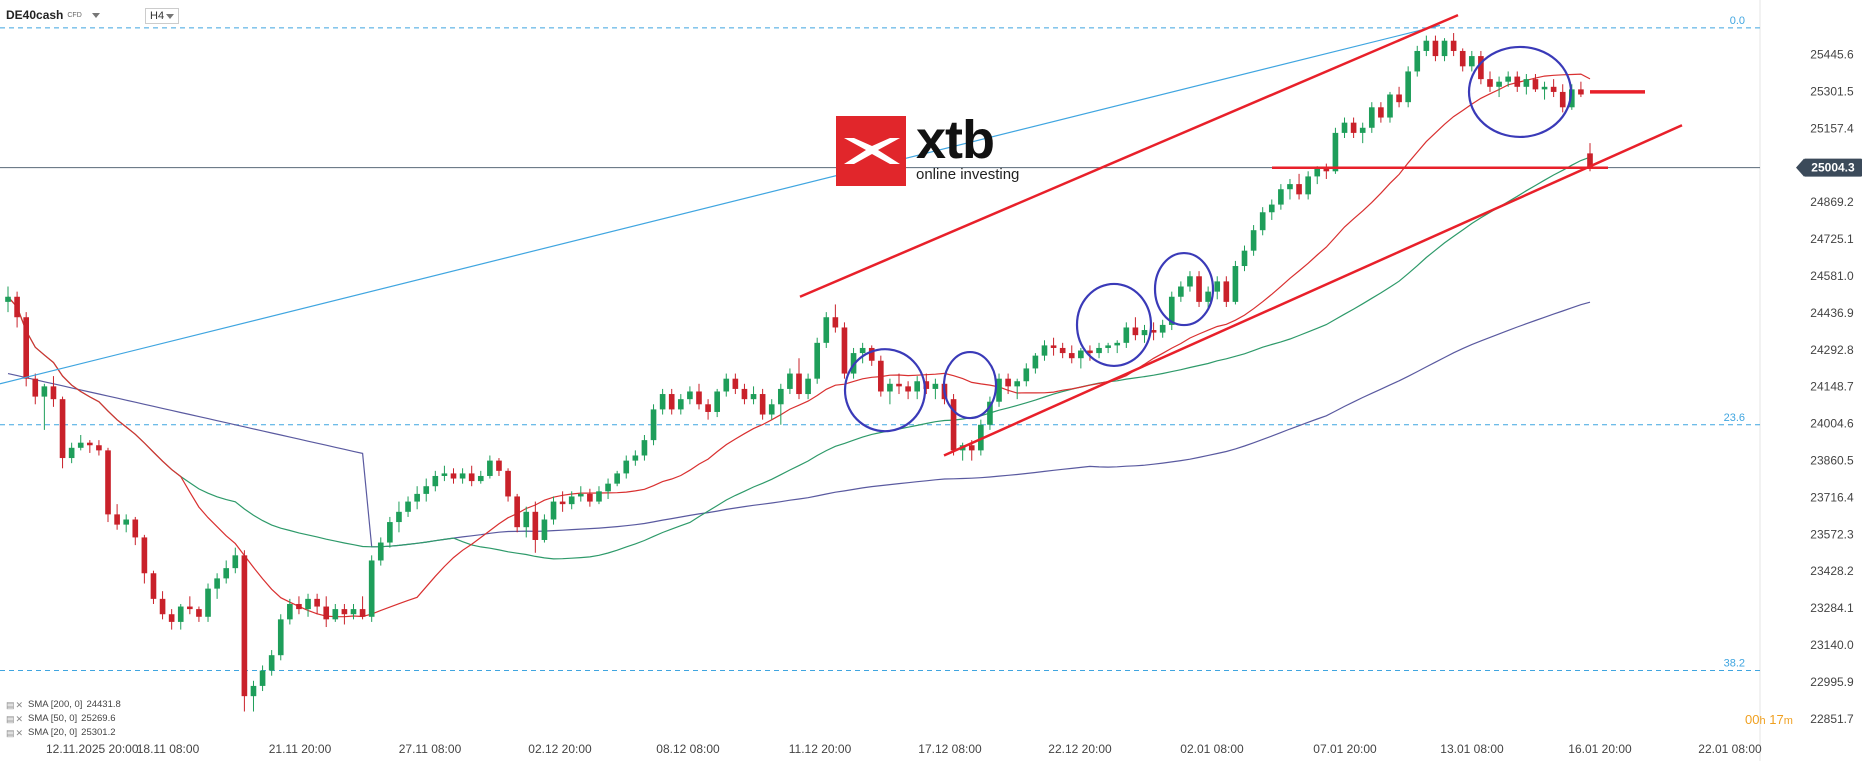 The height and width of the screenshot is (761, 1866). I want to click on chevron-down-icon, so click(95, 15).